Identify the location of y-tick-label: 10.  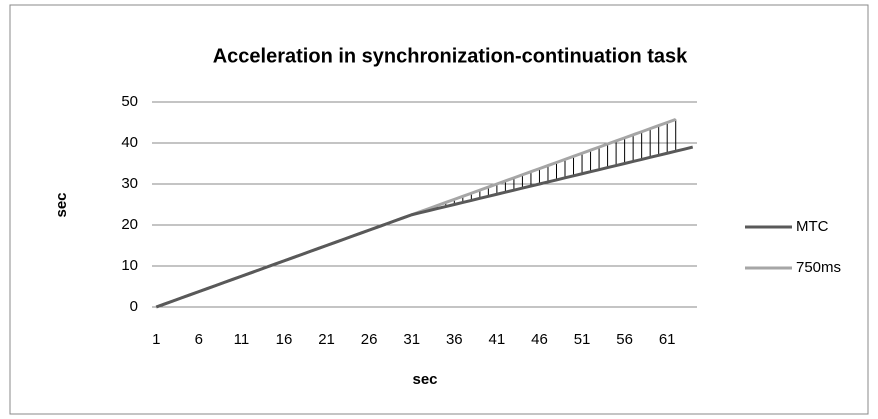
(129, 265).